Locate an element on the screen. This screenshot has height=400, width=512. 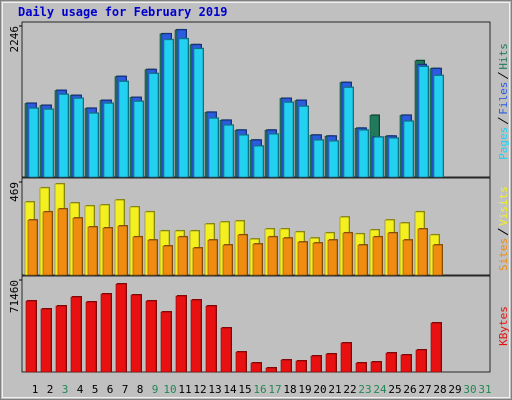
x-tick-label: 11 is located at coordinates (184, 389).